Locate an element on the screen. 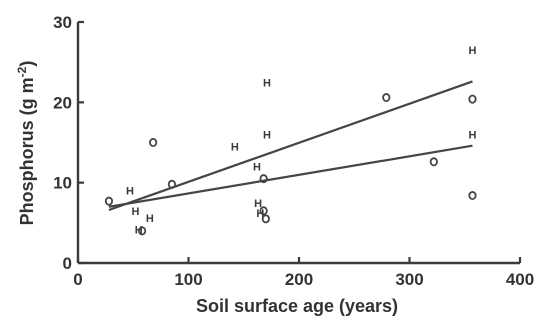 The image size is (543, 320). y-tick-label: 30 is located at coordinates (62, 22).